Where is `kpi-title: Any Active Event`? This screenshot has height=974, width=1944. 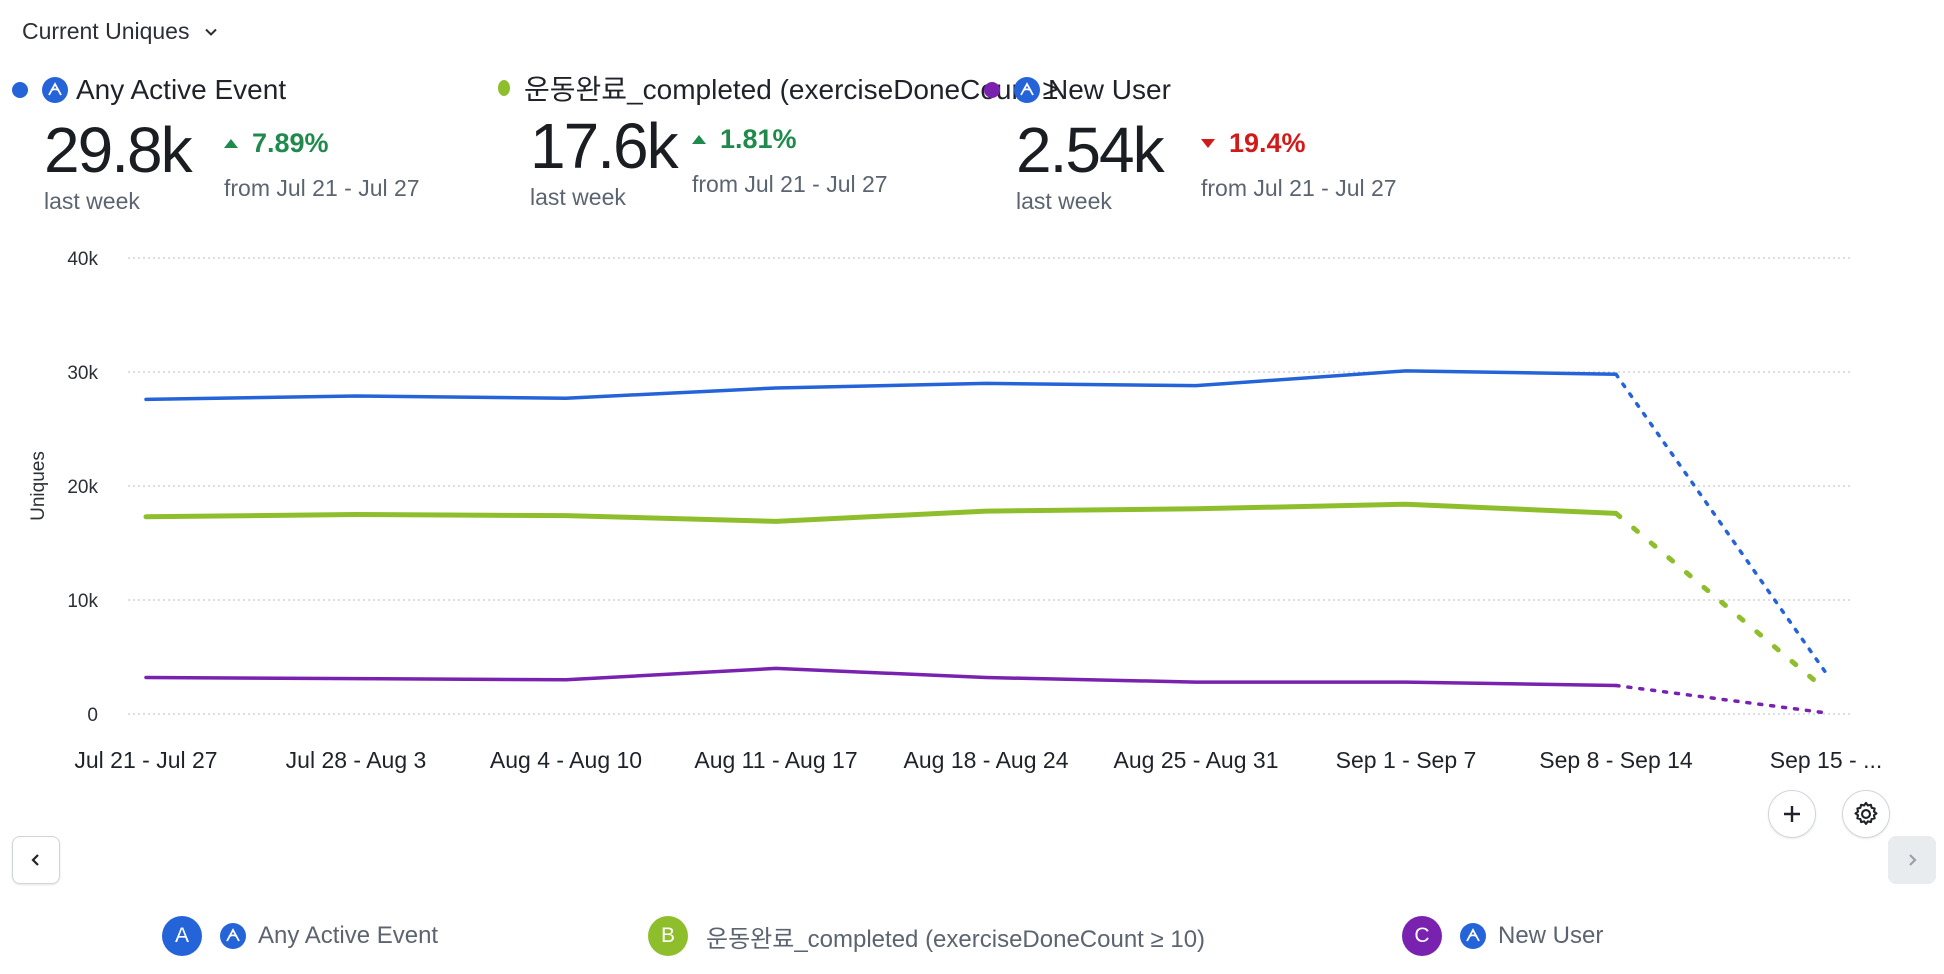
kpi-title: Any Active Event is located at coordinates (181, 89).